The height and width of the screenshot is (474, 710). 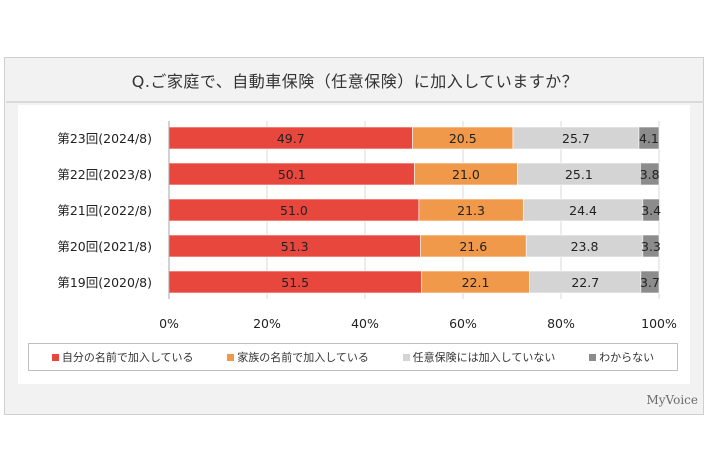 What do you see at coordinates (295, 282) in the screenshot?
I see `data-label: 51.5` at bounding box center [295, 282].